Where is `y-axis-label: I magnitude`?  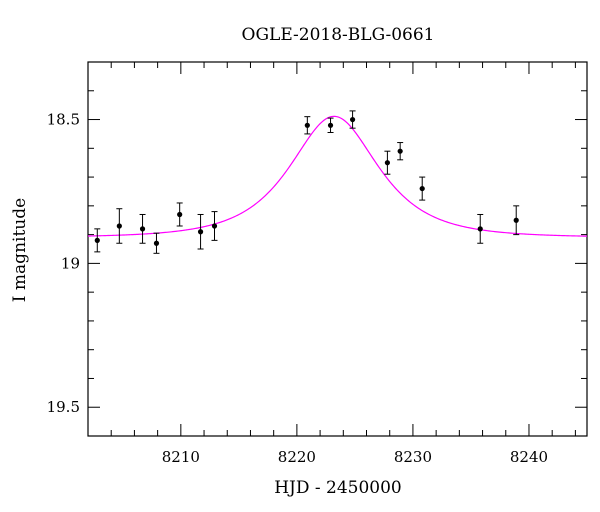
y-axis-label: I magnitude is located at coordinates (20, 250).